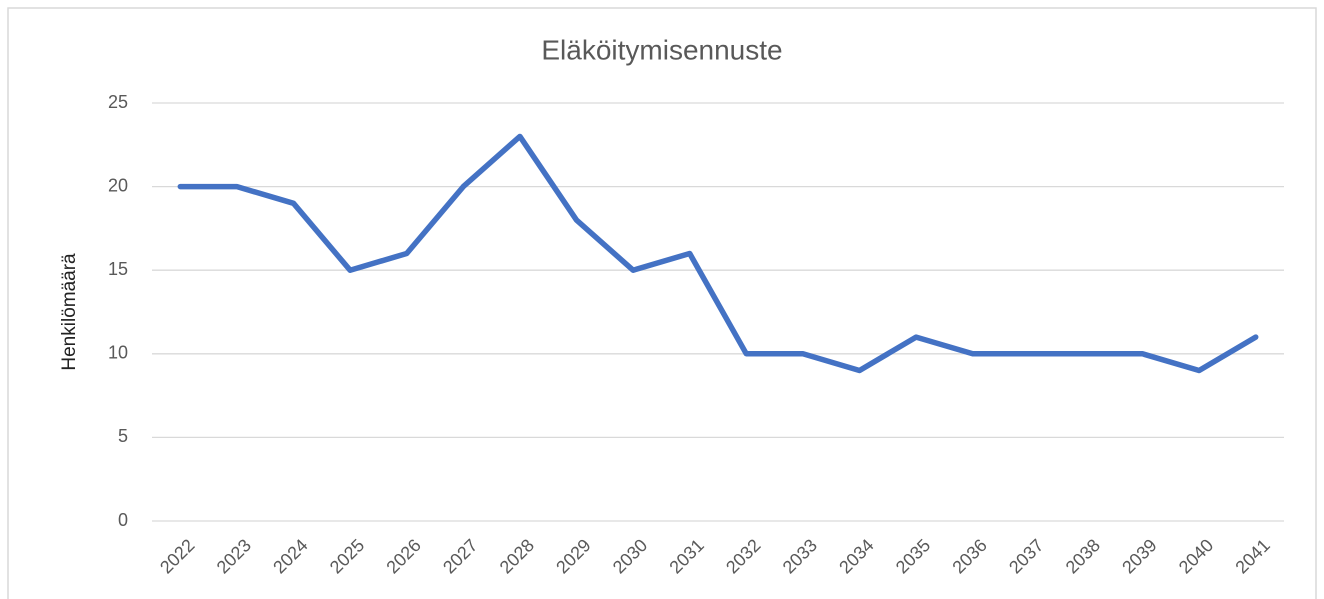 The width and height of the screenshot is (1324, 599). I want to click on chart-title: Eläköitymisennuste, so click(661, 49).